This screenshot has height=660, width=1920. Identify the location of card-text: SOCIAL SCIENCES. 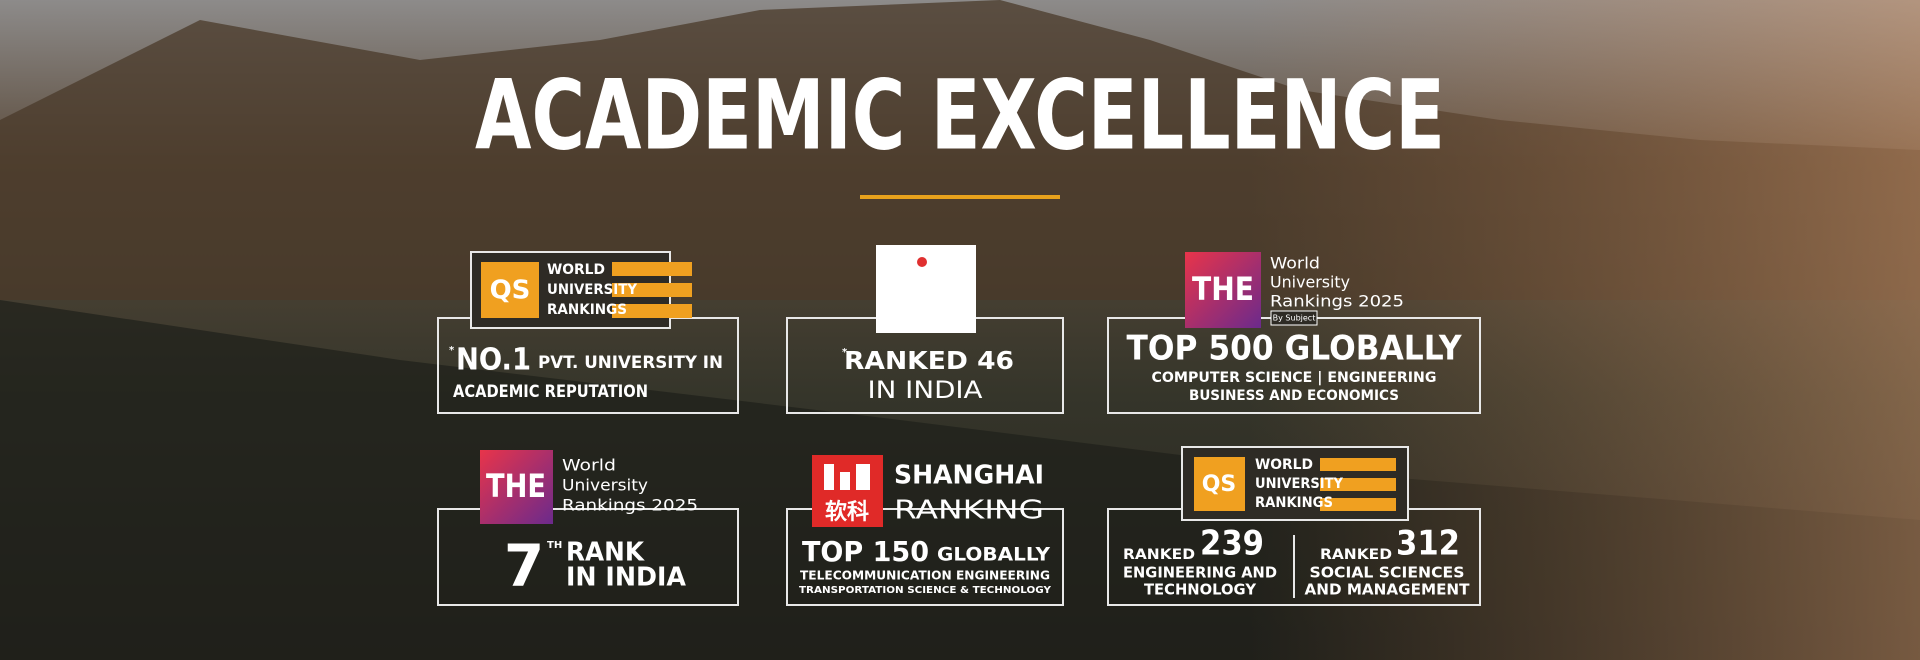
(1387, 573).